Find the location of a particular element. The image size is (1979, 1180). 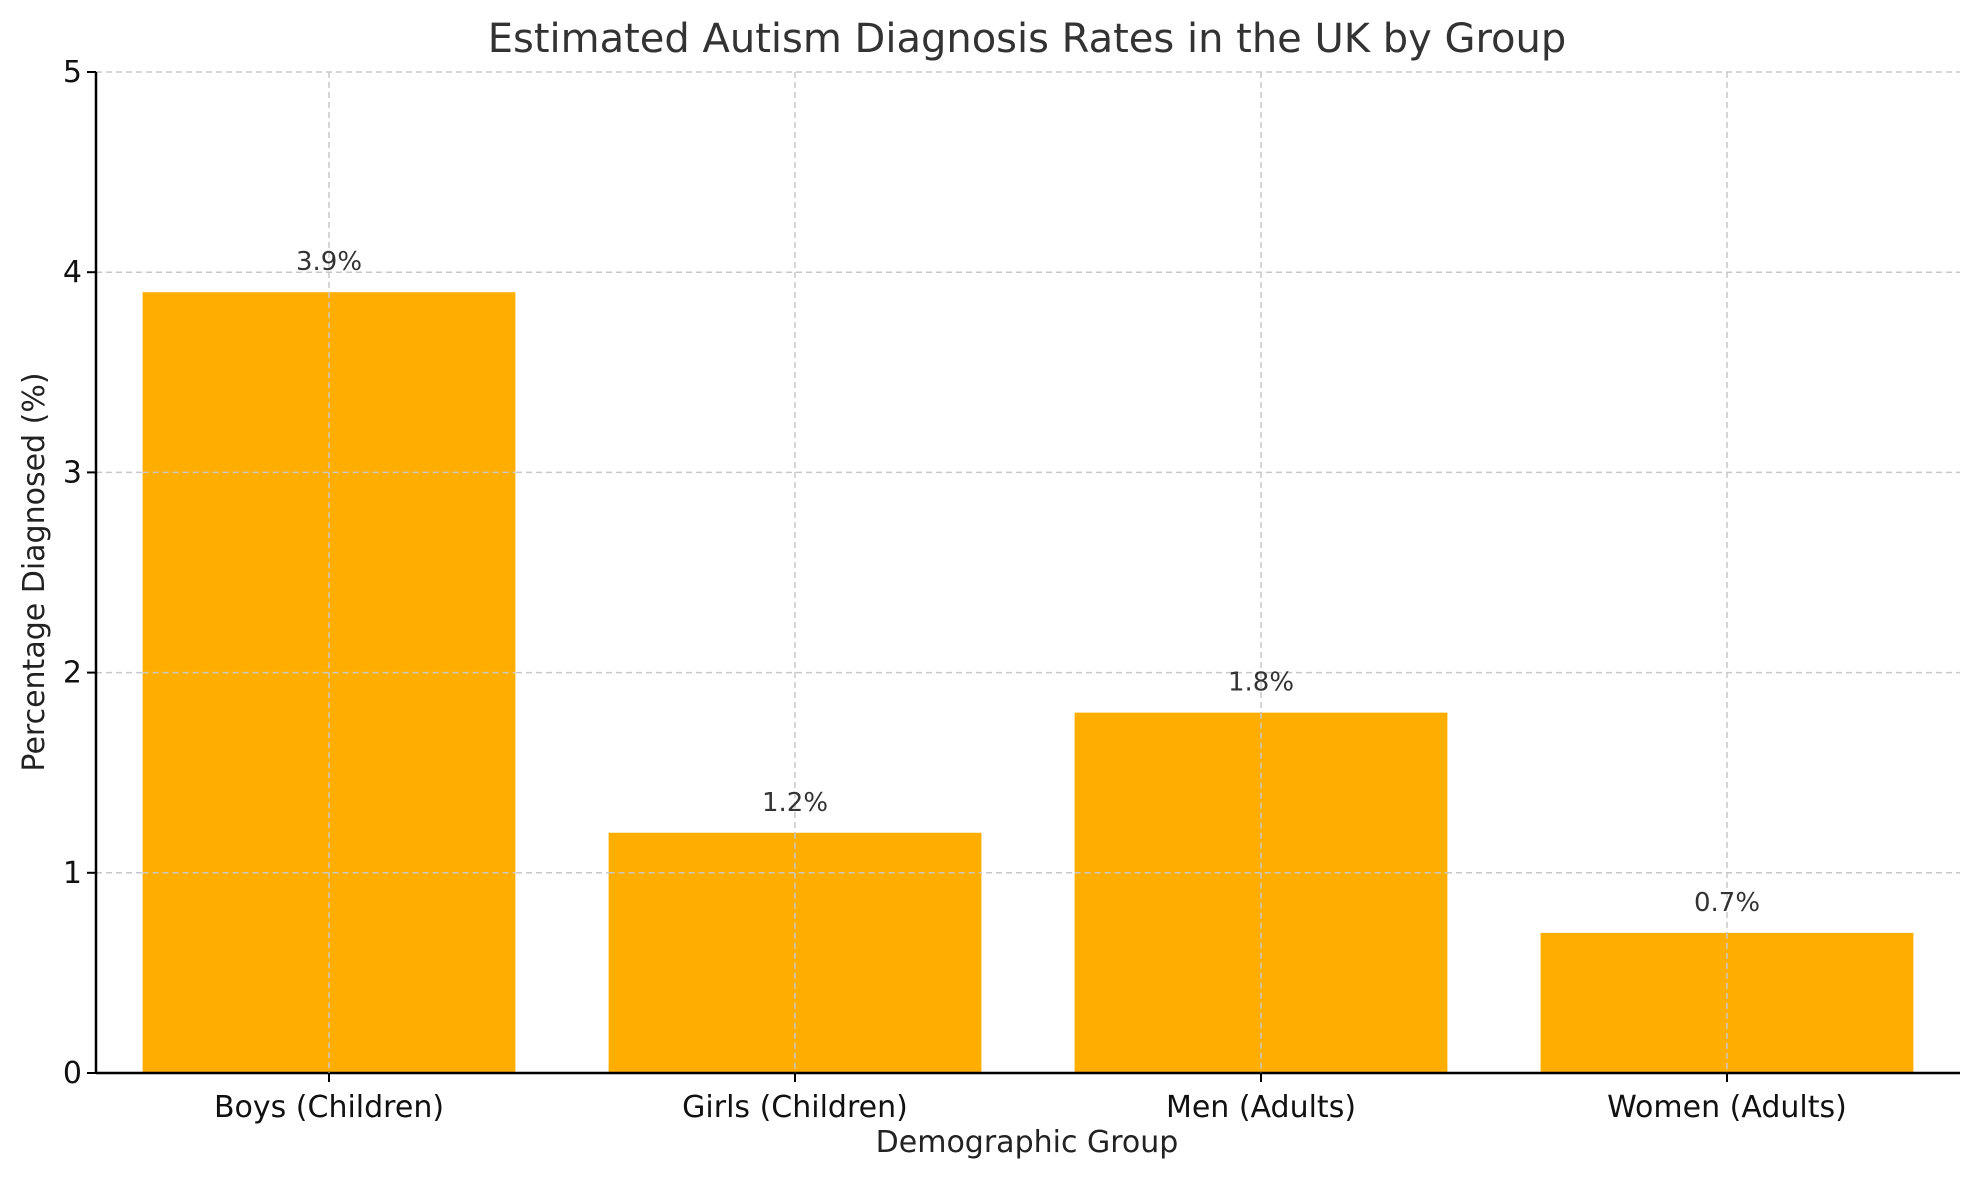

data-label: 0.7% is located at coordinates (1727, 903).